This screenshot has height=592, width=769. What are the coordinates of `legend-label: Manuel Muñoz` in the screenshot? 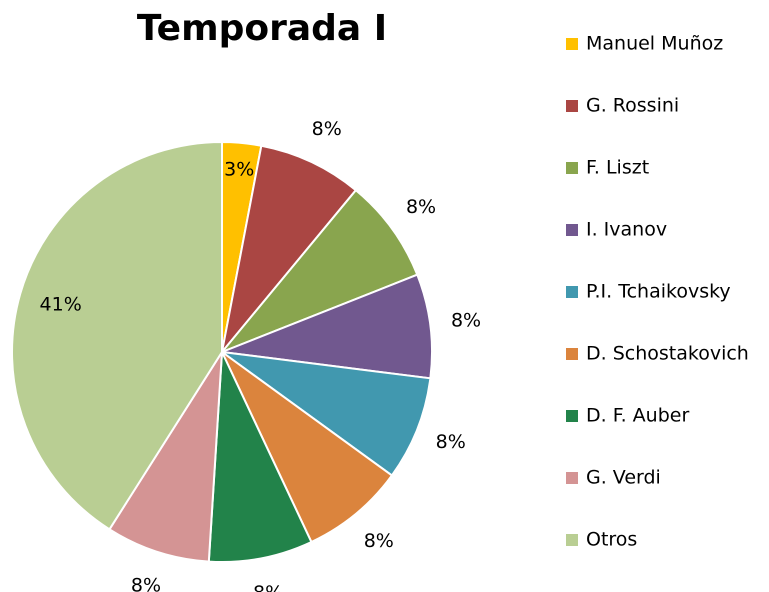 It's located at (654, 44).